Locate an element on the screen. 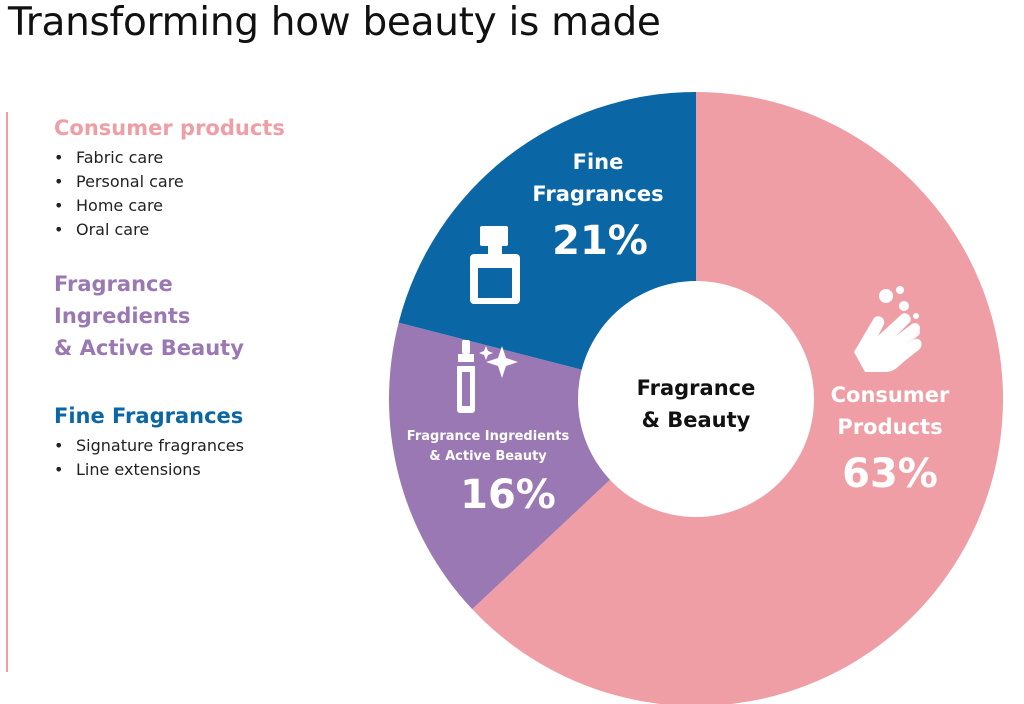  slice-label-fine-line2: Fragrances is located at coordinates (597, 194).